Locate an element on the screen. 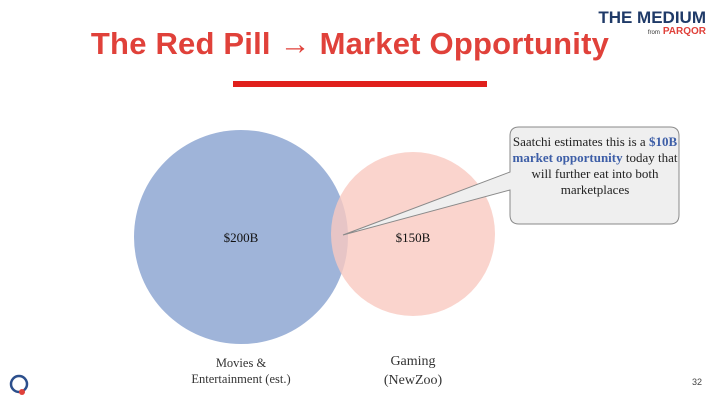 The image size is (720, 405). logo-dot is located at coordinates (22, 392).